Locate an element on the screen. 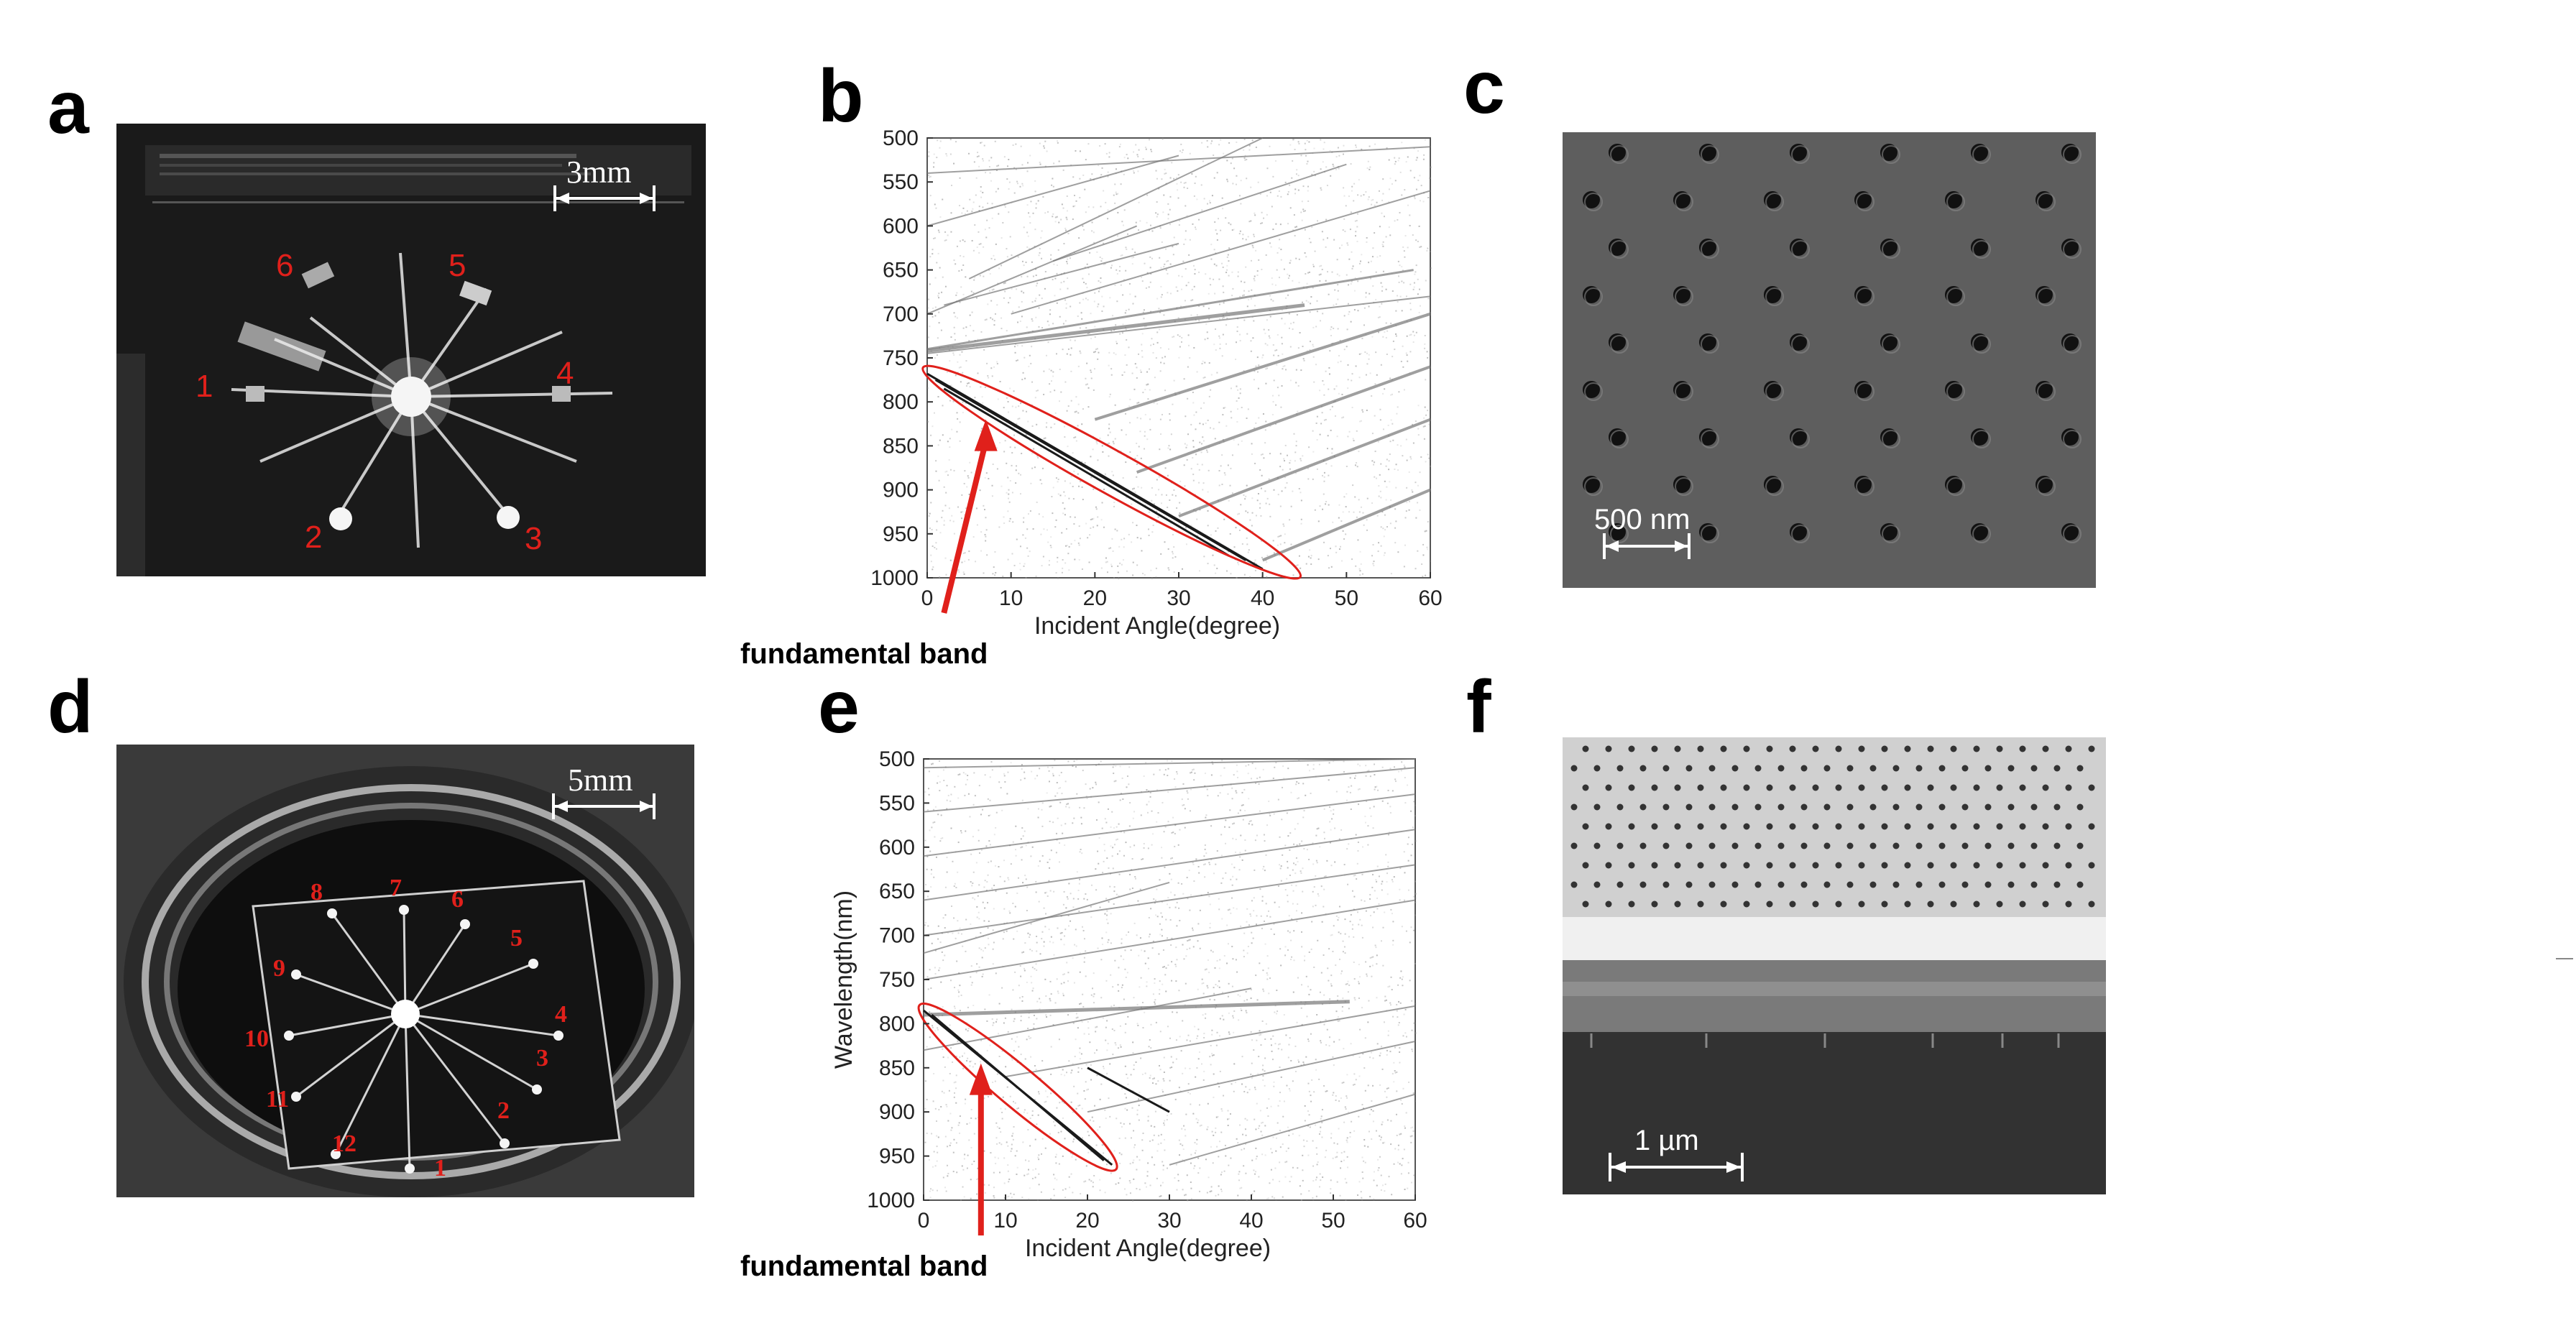  scale-bar-d: 5mm is located at coordinates (604, 791).